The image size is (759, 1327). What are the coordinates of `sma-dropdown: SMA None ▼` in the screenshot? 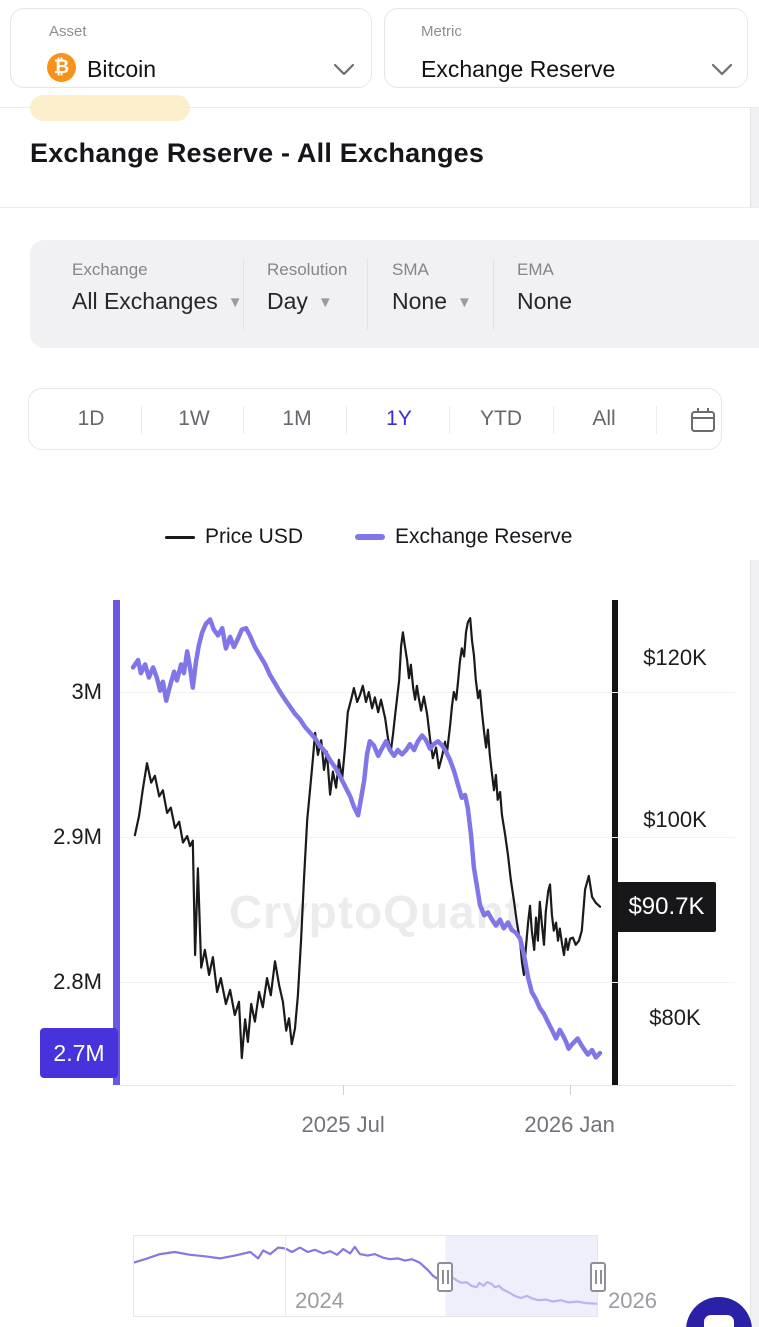 It's located at (432, 287).